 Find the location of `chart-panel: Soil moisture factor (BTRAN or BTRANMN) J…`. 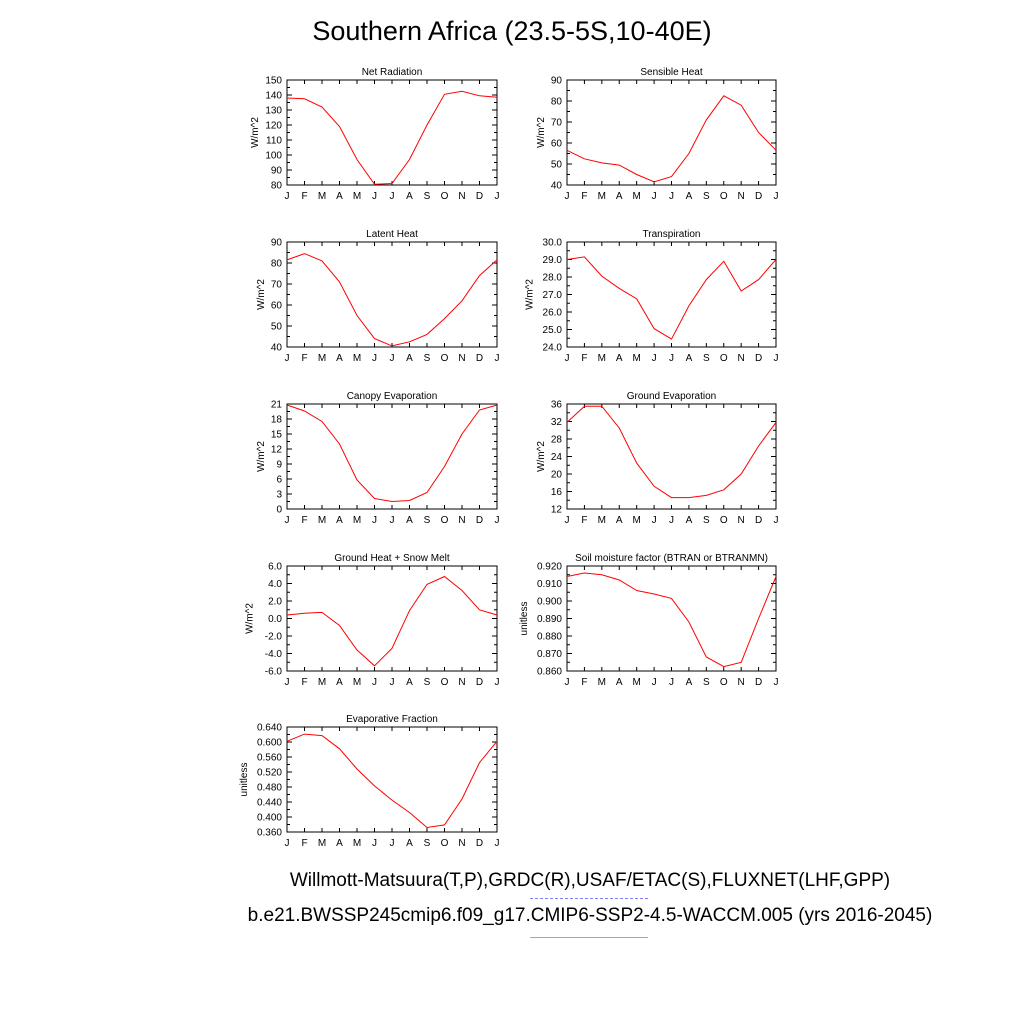

chart-panel: Soil moisture factor (BTRAN or BTRANMN) J… is located at coordinates (649, 620).